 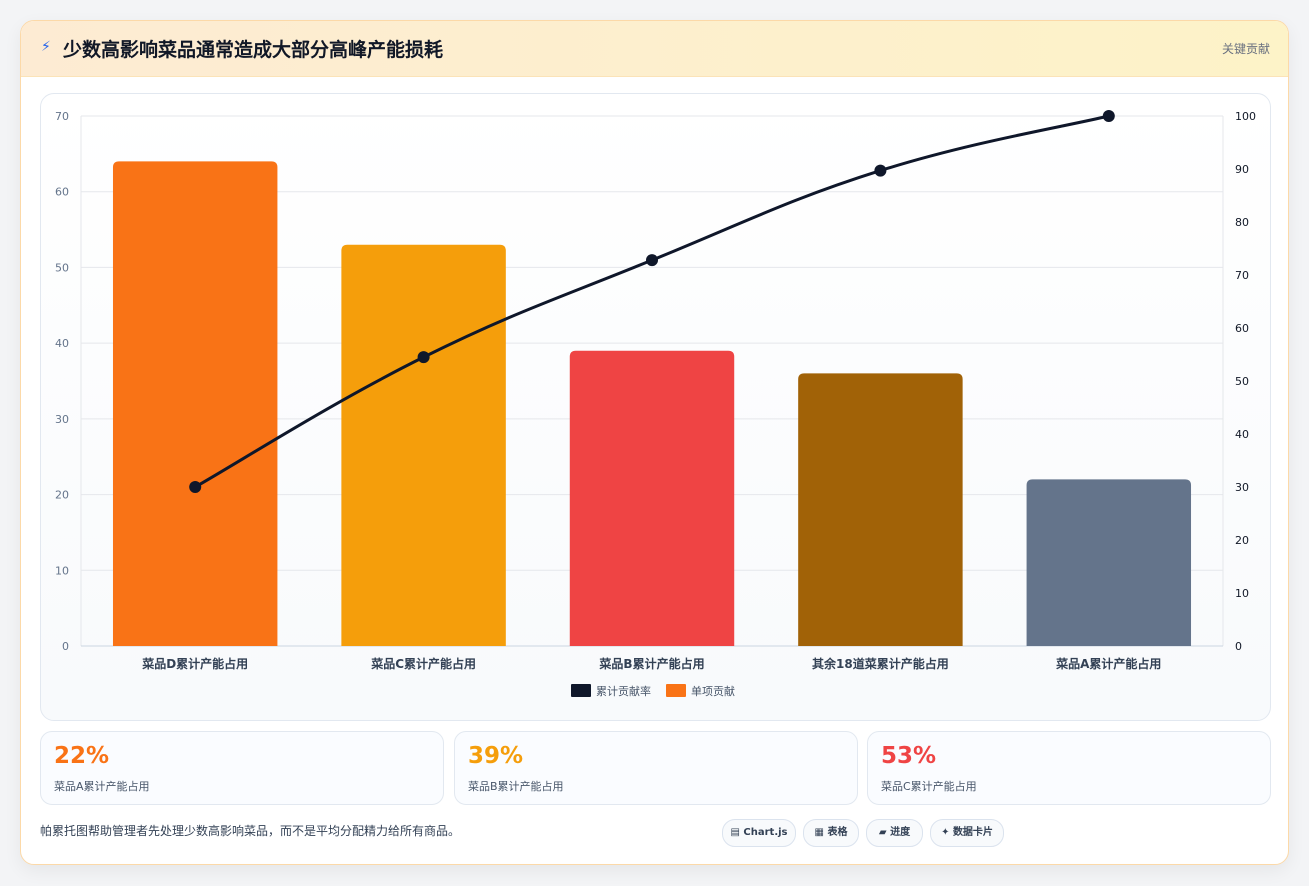 I want to click on view-progress-button: ▰ 进度, so click(x=894, y=833).